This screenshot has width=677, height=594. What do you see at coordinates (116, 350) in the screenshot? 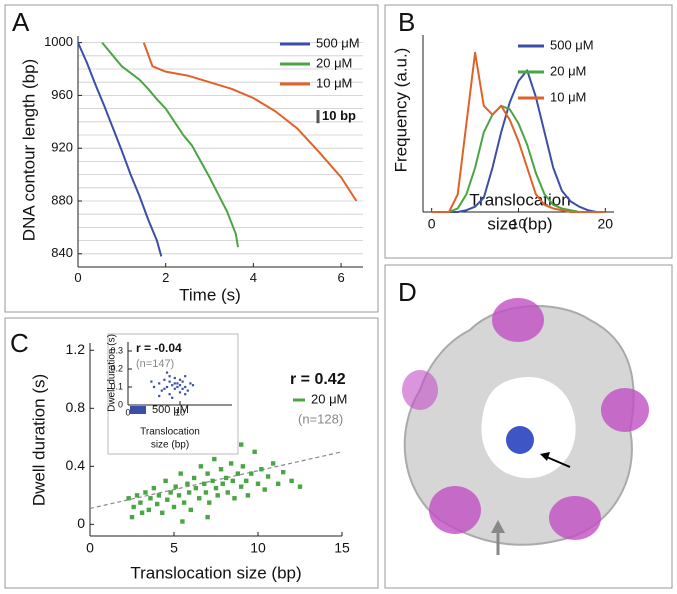
I see `y-tick-label: 0.3` at bounding box center [116, 350].